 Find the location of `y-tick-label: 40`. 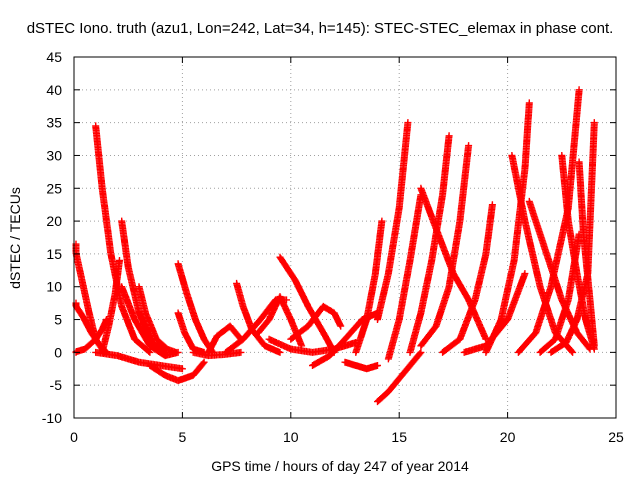

y-tick-label: 40 is located at coordinates (54, 90).